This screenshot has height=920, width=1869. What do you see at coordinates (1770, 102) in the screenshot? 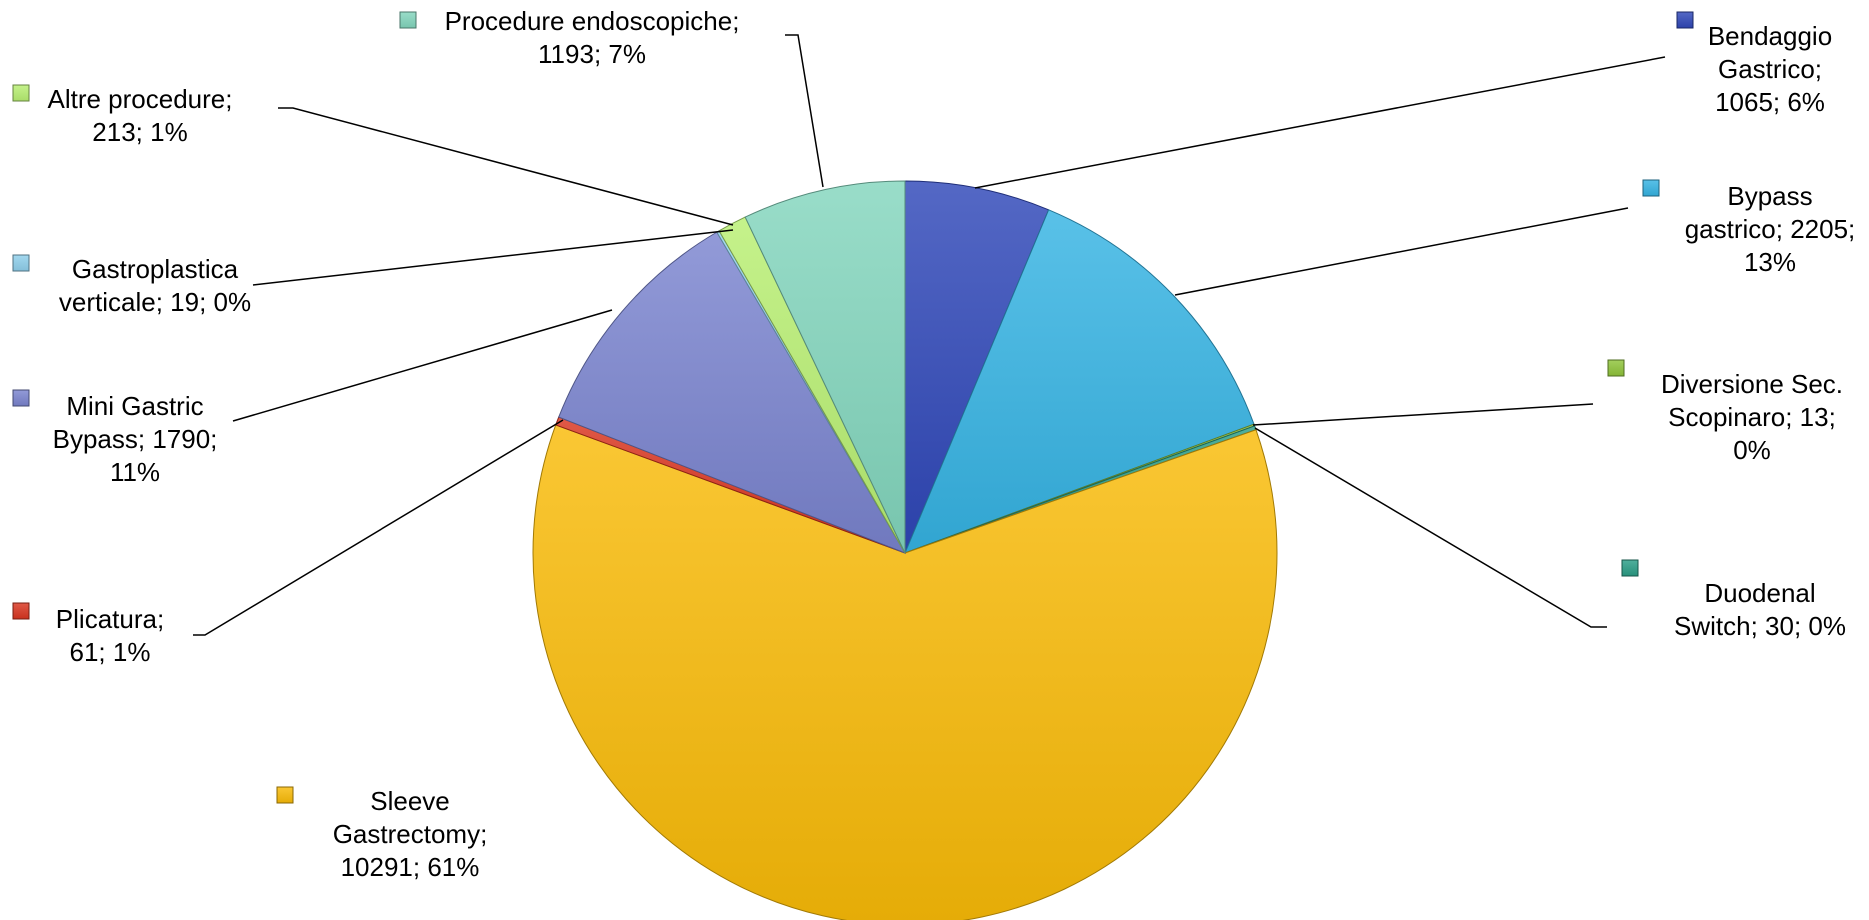
I see `data-label-line: 1065; 6%` at bounding box center [1770, 102].